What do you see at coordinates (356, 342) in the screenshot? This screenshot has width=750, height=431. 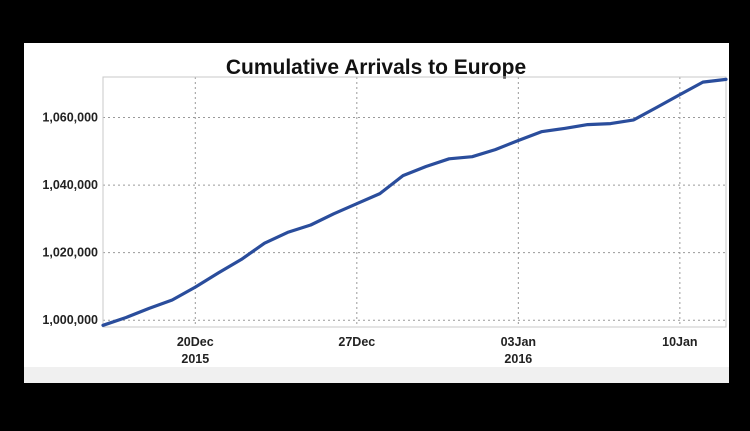 I see `x-tick-label: 27Dec` at bounding box center [356, 342].